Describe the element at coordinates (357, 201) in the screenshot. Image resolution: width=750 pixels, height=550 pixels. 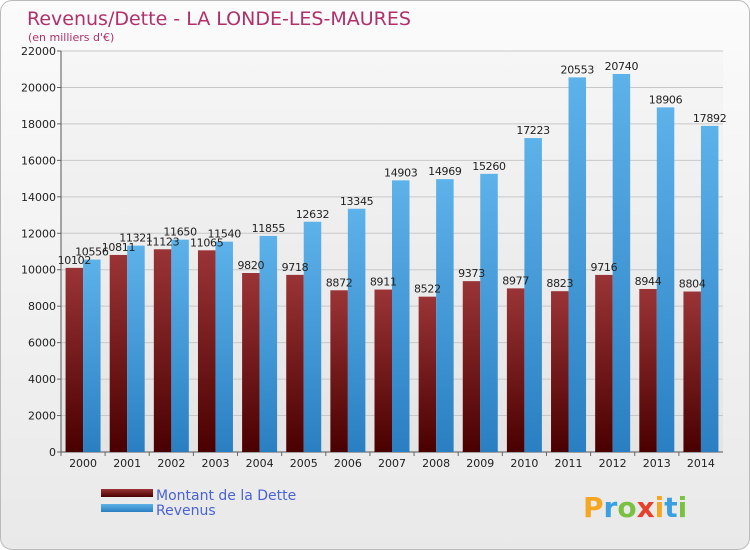
I see `data-label-revenus: 13345` at that location.